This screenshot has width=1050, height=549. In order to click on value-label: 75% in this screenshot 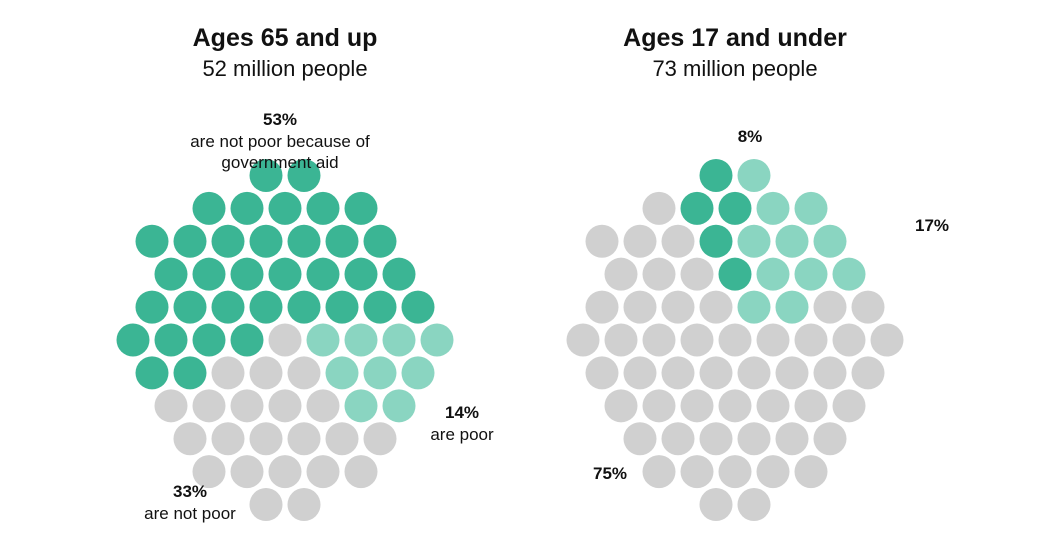, I will do `click(610, 473)`.